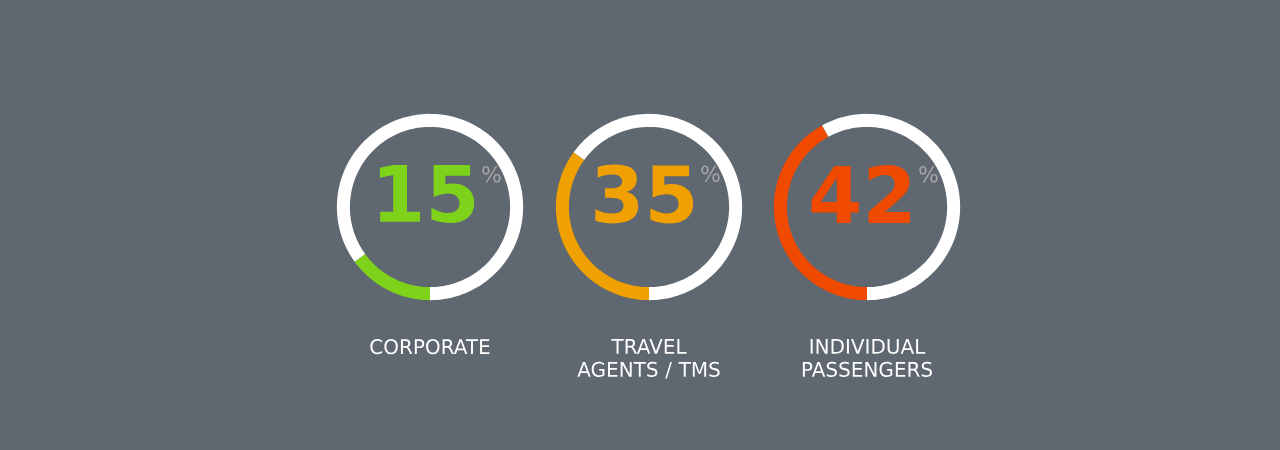  What do you see at coordinates (427, 193) in the screenshot?
I see `text: 15` at bounding box center [427, 193].